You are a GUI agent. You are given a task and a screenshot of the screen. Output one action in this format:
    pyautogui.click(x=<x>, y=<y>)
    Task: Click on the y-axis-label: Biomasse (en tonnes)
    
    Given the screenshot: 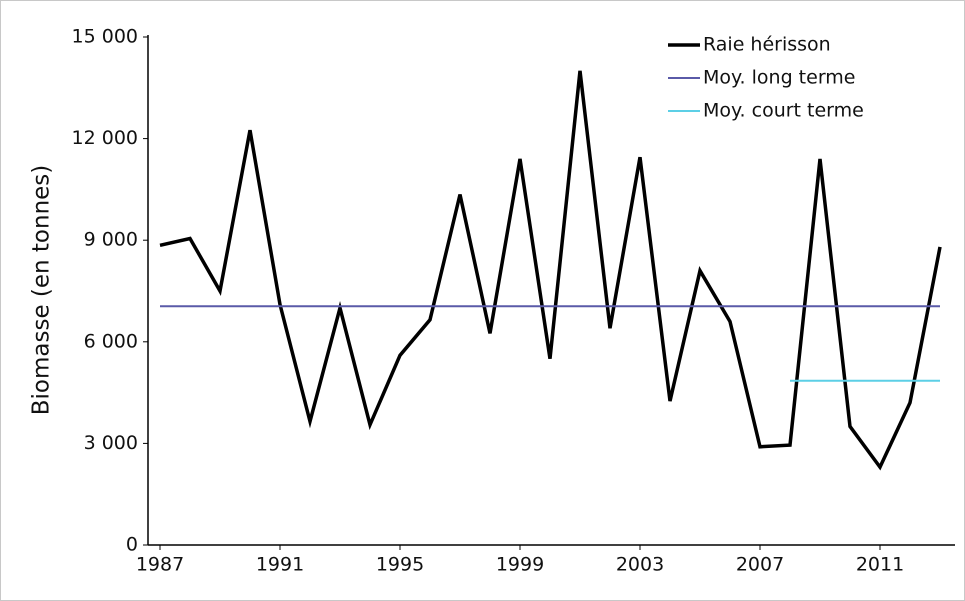 What is the action you would take?
    pyautogui.click(x=42, y=290)
    